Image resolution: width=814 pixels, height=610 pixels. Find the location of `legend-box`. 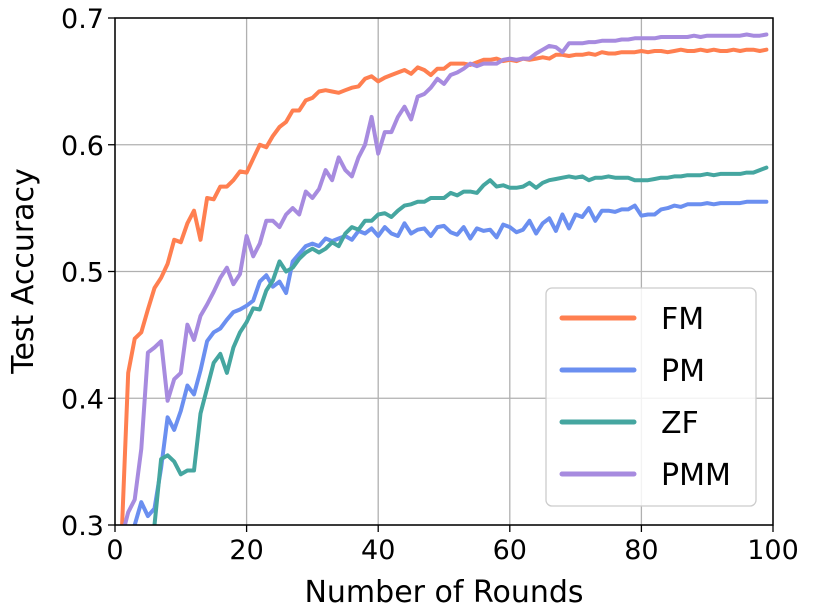

legend-box is located at coordinates (651, 397).